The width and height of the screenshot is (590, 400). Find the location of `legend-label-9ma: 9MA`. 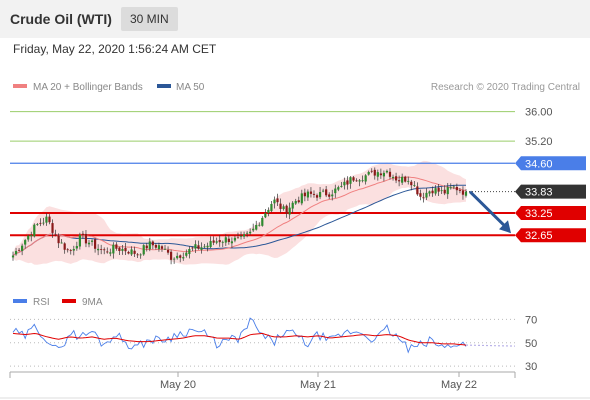

legend-label-9ma: 9MA is located at coordinates (92, 302).